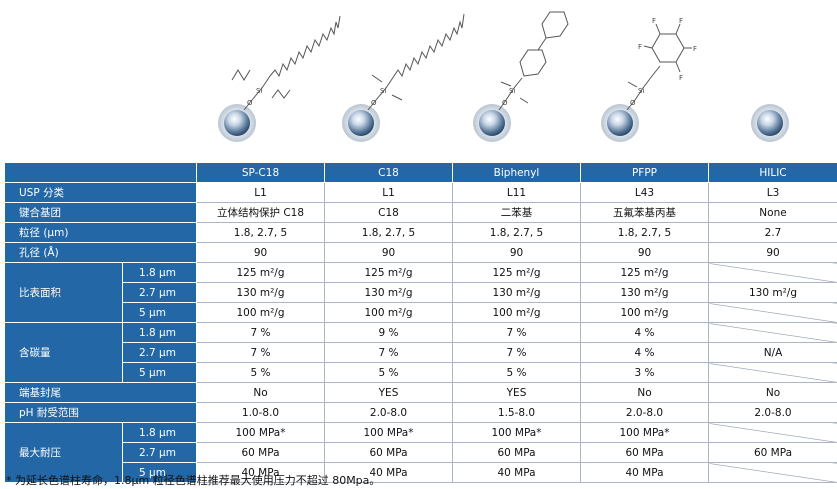 The height and width of the screenshot is (489, 837). I want to click on pfpp-o-label: O, so click(633, 103).